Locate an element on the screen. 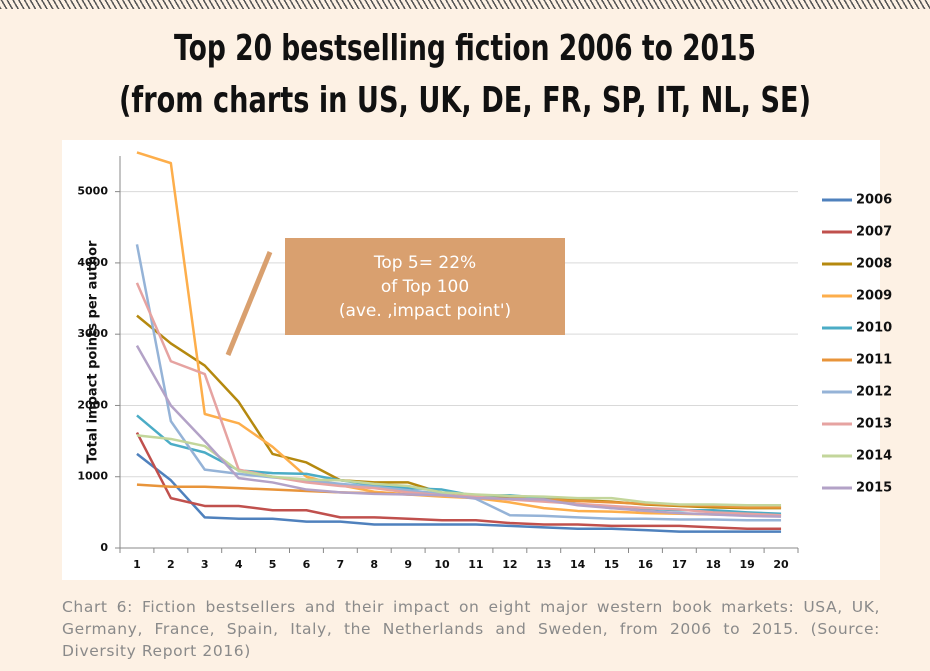 This screenshot has width=930, height=671. x-tick-label: 2 is located at coordinates (171, 564).